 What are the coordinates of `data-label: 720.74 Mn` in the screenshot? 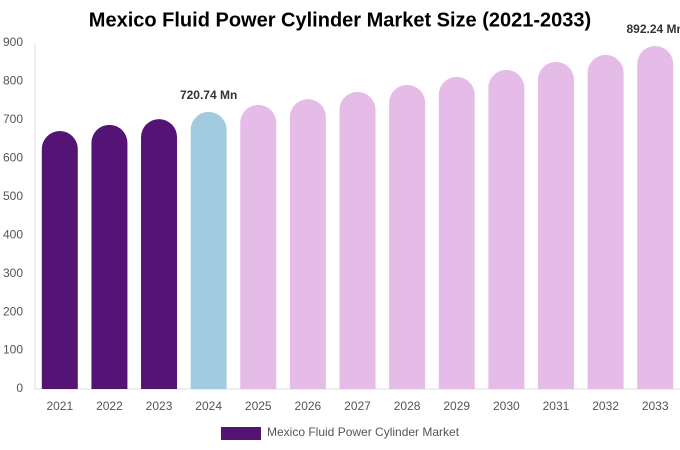 It's located at (208, 95).